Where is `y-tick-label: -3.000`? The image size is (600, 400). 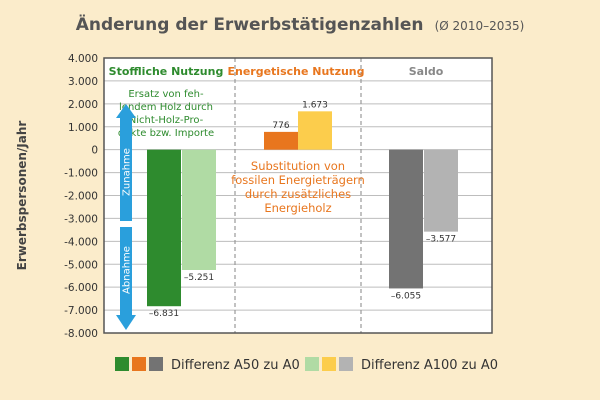
y-tick-label: -3.000 is located at coordinates (81, 219).